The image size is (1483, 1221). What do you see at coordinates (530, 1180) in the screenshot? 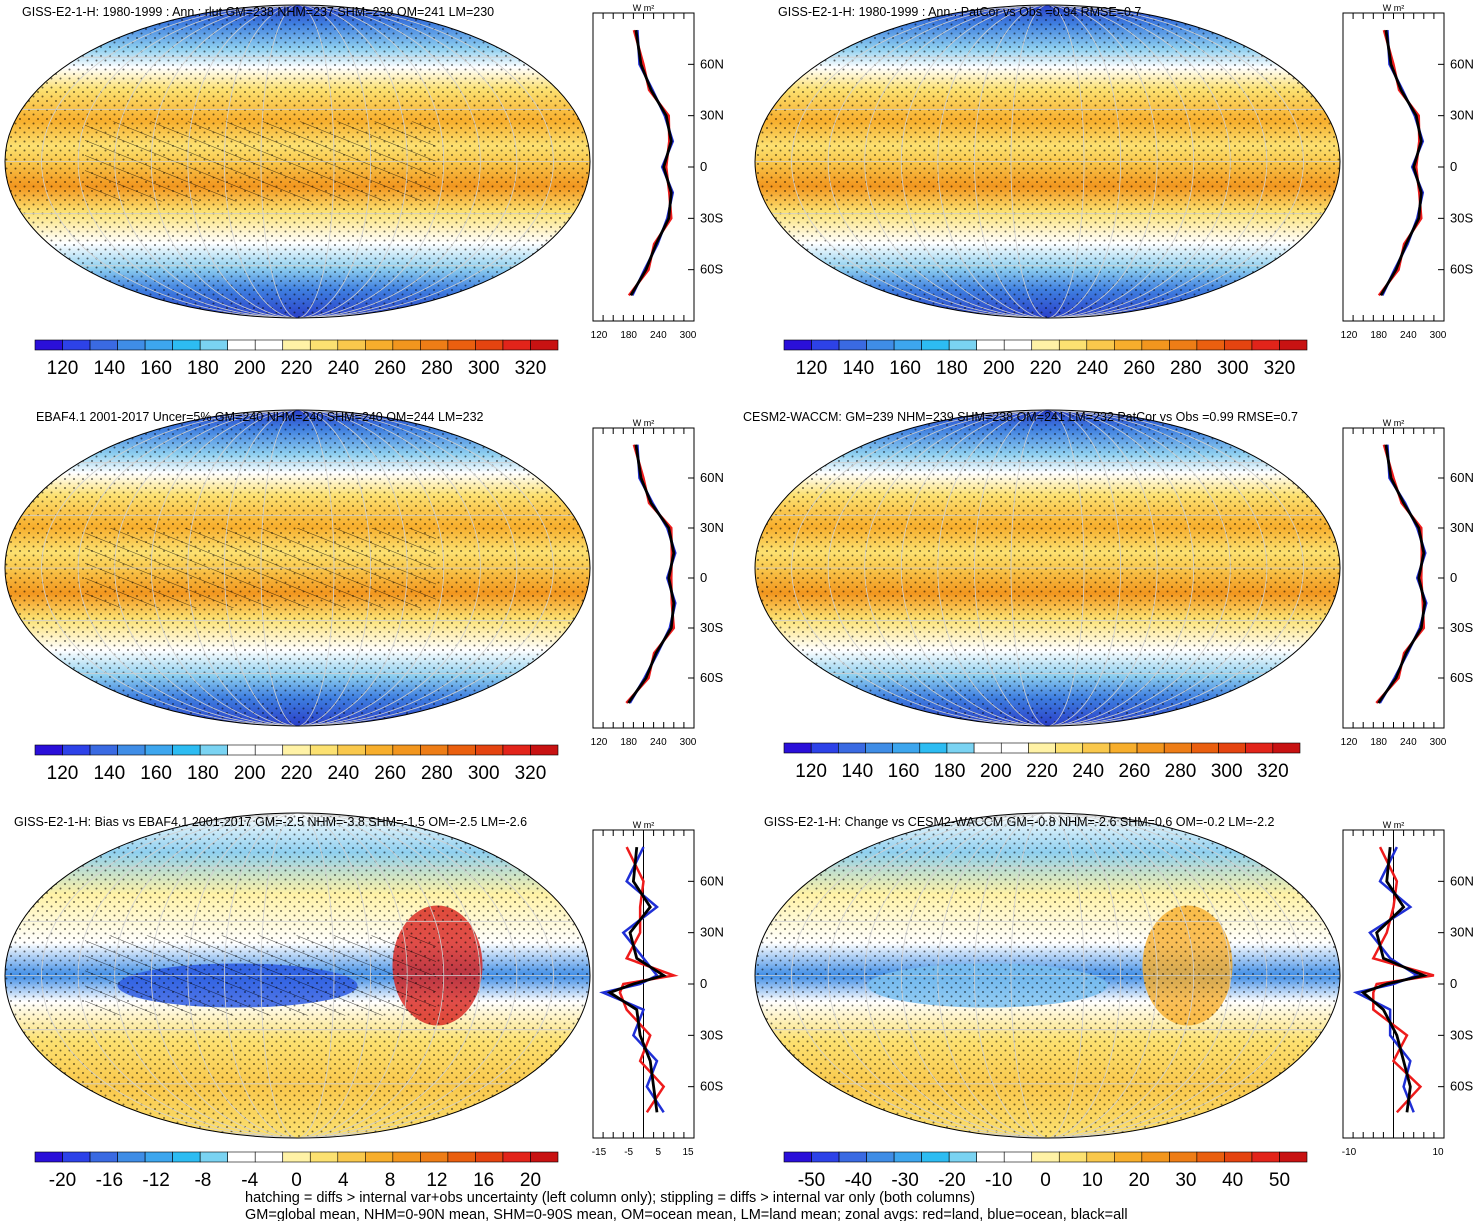
I see `colorbar-tick-label: 20` at bounding box center [530, 1180].